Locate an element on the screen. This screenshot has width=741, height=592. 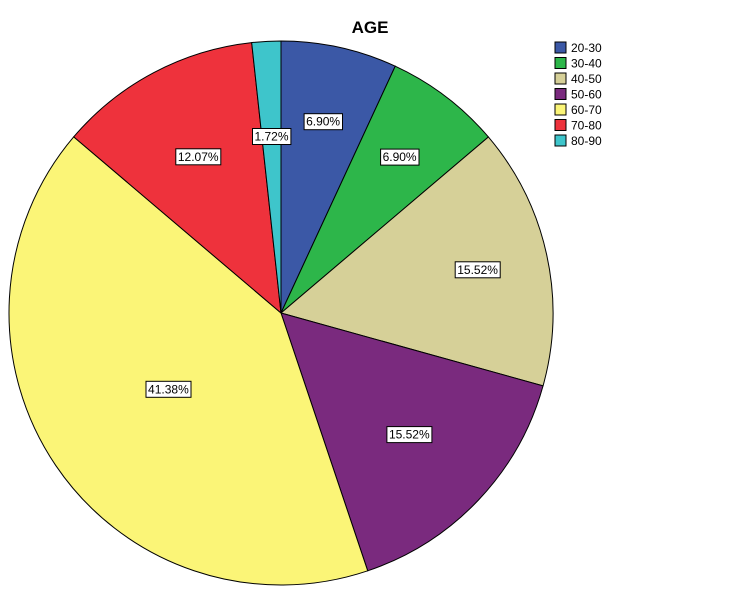
legend-label: 40-50 is located at coordinates (586, 79).